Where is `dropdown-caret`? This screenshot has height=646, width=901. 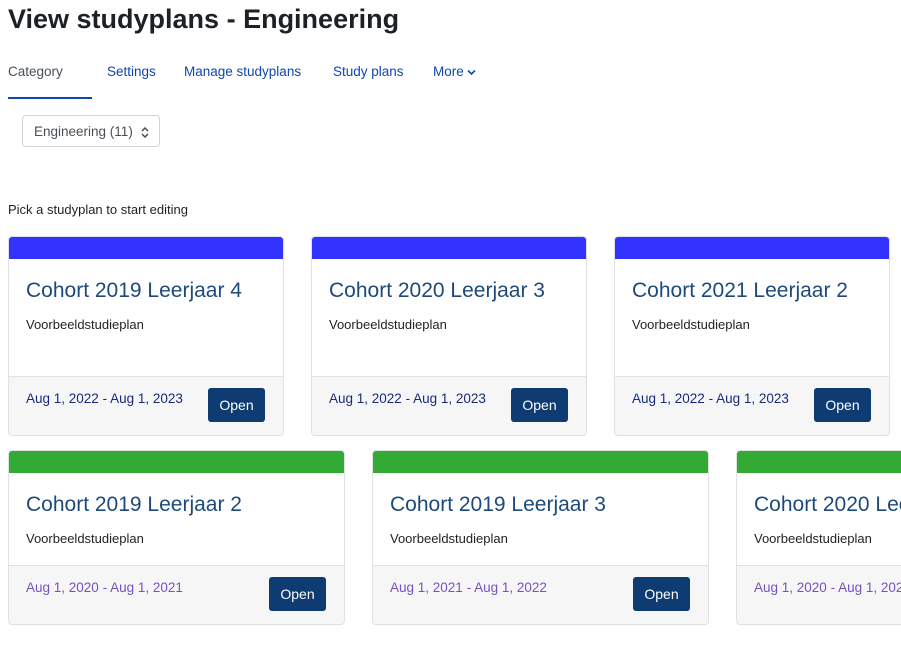
dropdown-caret is located at coordinates (471, 72).